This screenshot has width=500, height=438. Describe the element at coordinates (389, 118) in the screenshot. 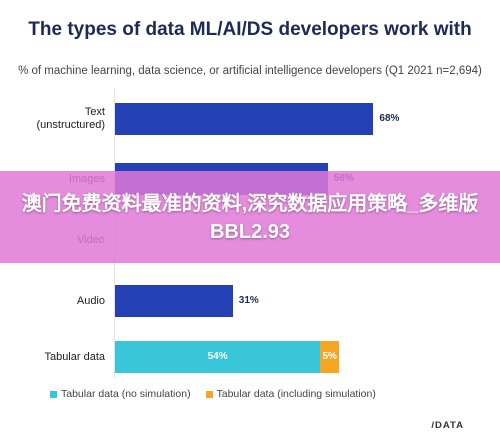

I see `data-label: 68%` at that location.